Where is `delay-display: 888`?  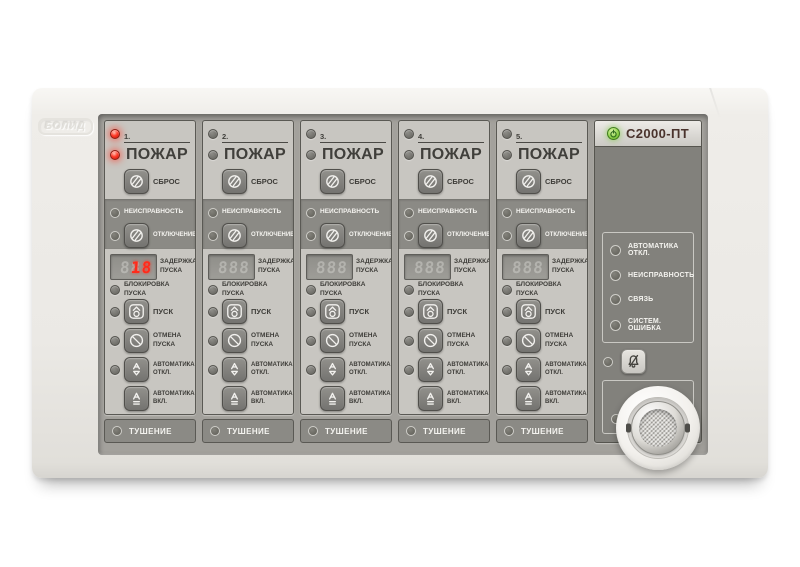 delay-display: 888 is located at coordinates (231, 266).